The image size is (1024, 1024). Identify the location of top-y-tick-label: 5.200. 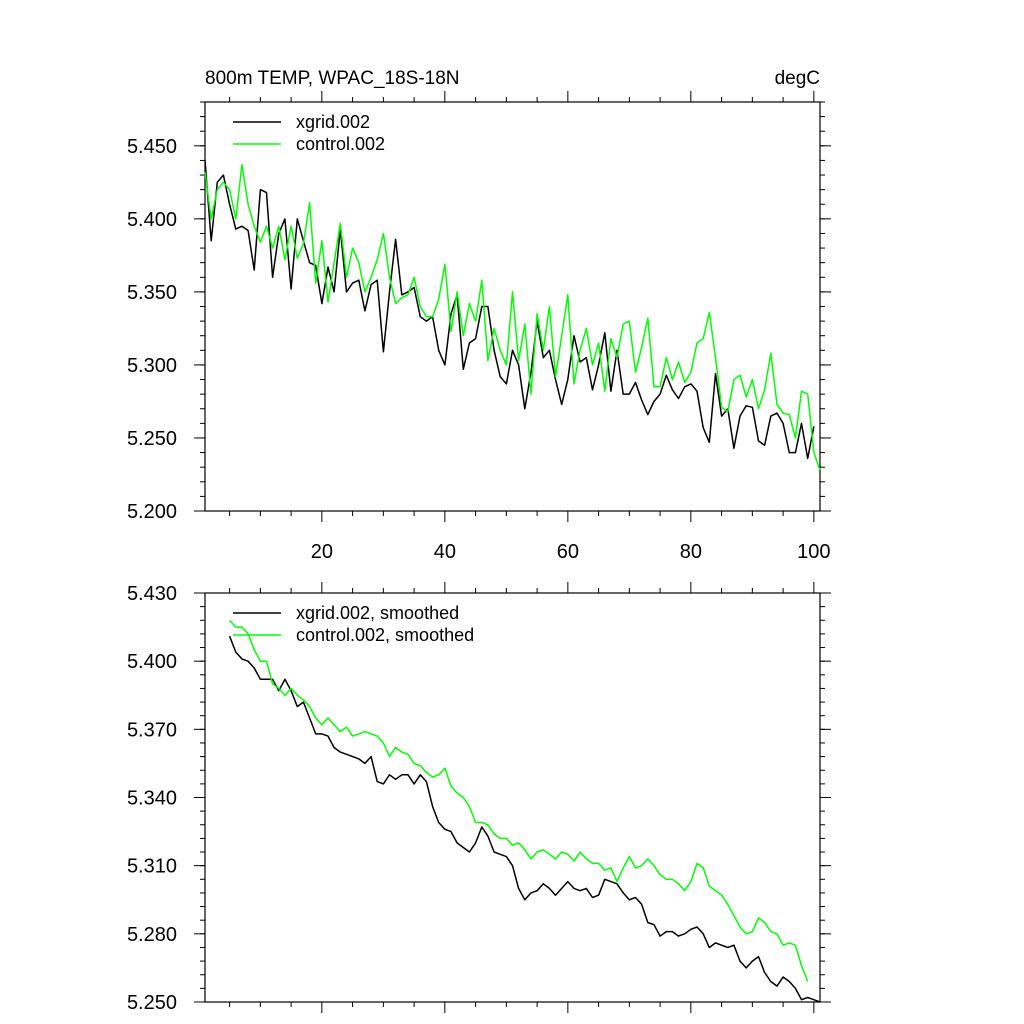
(152, 512).